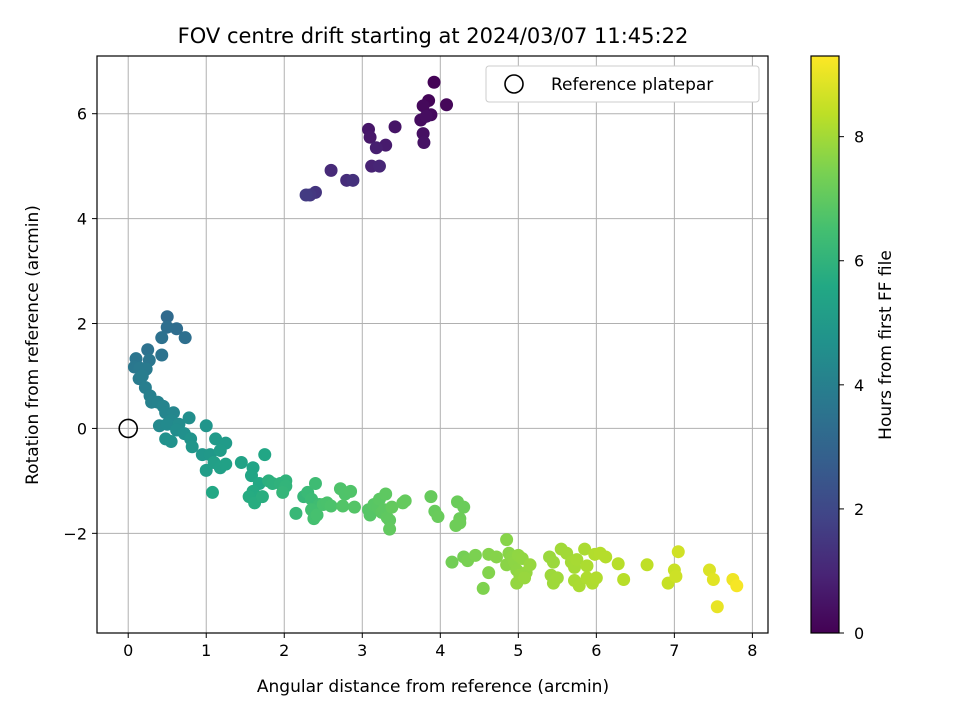  I want to click on x-tick-label: 5, so click(518, 650).